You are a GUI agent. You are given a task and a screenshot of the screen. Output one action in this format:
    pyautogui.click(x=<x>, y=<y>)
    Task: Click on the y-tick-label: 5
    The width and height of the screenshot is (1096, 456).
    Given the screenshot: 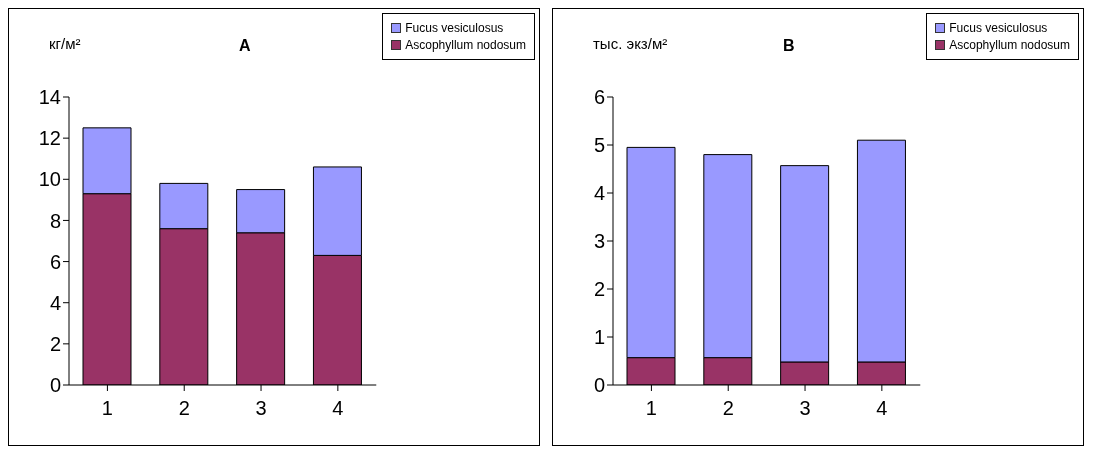 What is the action you would take?
    pyautogui.click(x=599, y=145)
    